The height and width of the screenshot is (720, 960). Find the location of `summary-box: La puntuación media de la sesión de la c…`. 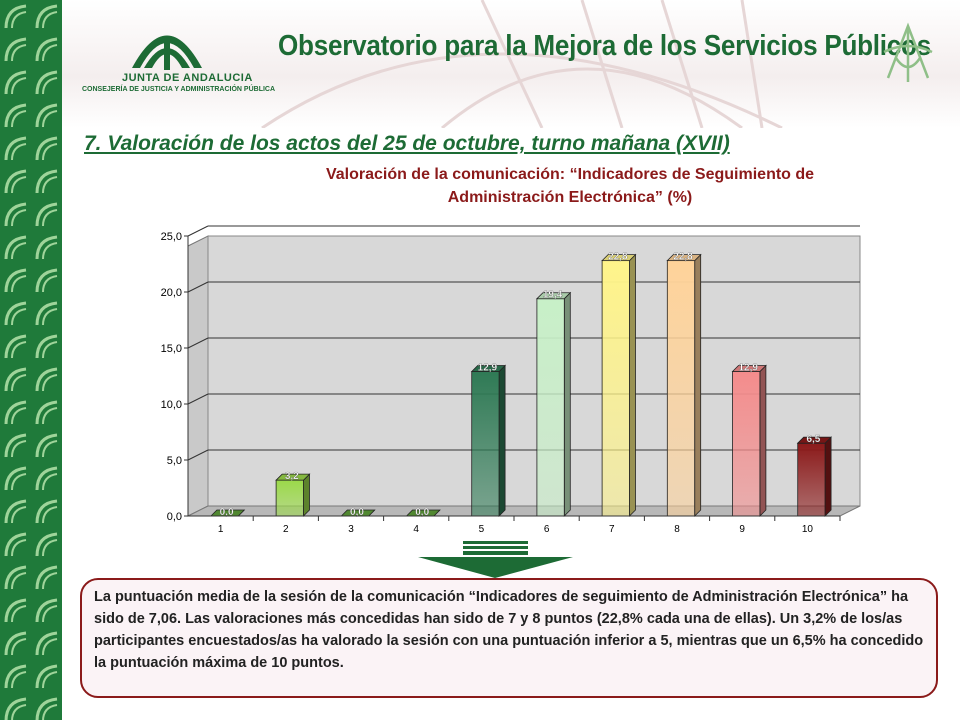

summary-box: La puntuación media de la sesión de la c… is located at coordinates (509, 638).